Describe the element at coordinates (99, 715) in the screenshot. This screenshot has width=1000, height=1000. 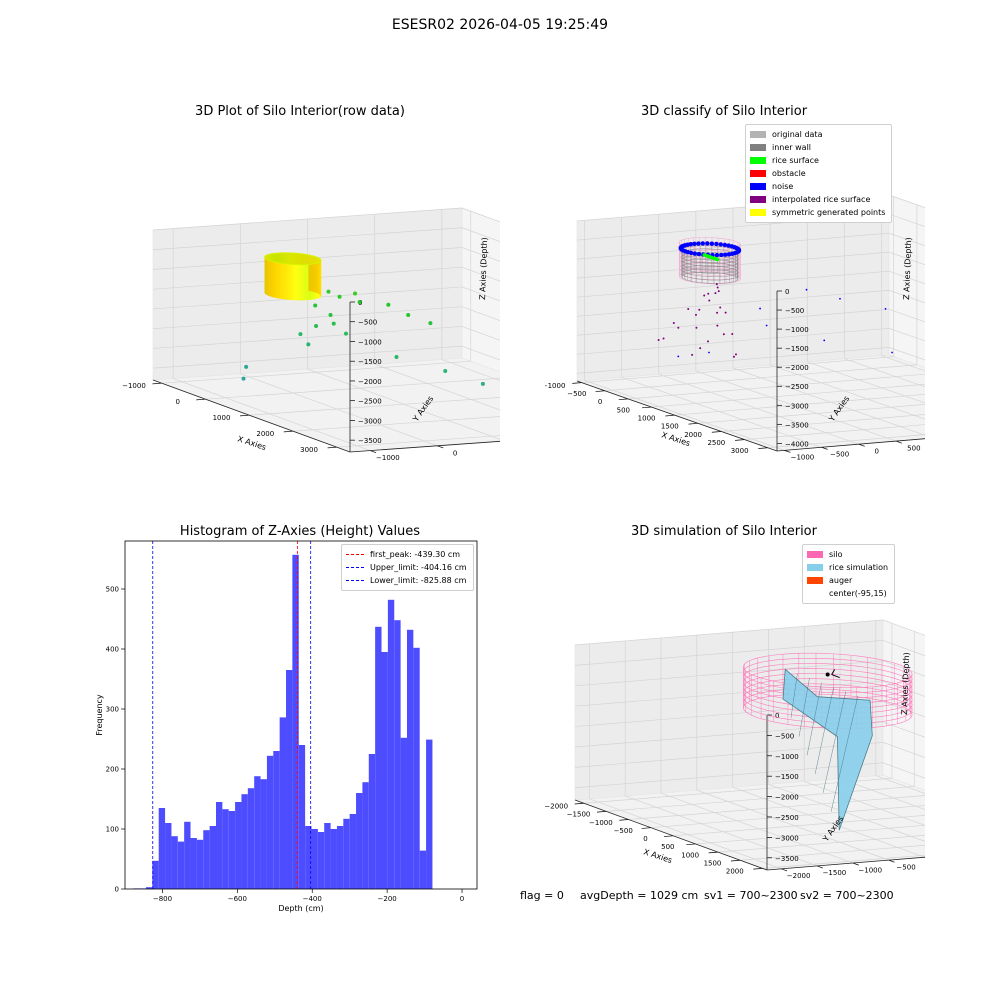
I see `plot3-ylabel: Frequency` at that location.